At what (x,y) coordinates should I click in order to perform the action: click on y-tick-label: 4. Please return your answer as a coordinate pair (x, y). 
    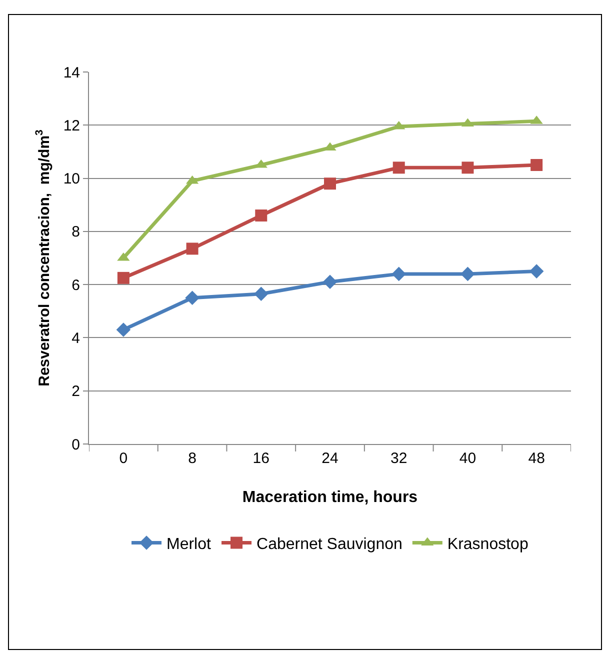
    Looking at the image, I should click on (76, 338).